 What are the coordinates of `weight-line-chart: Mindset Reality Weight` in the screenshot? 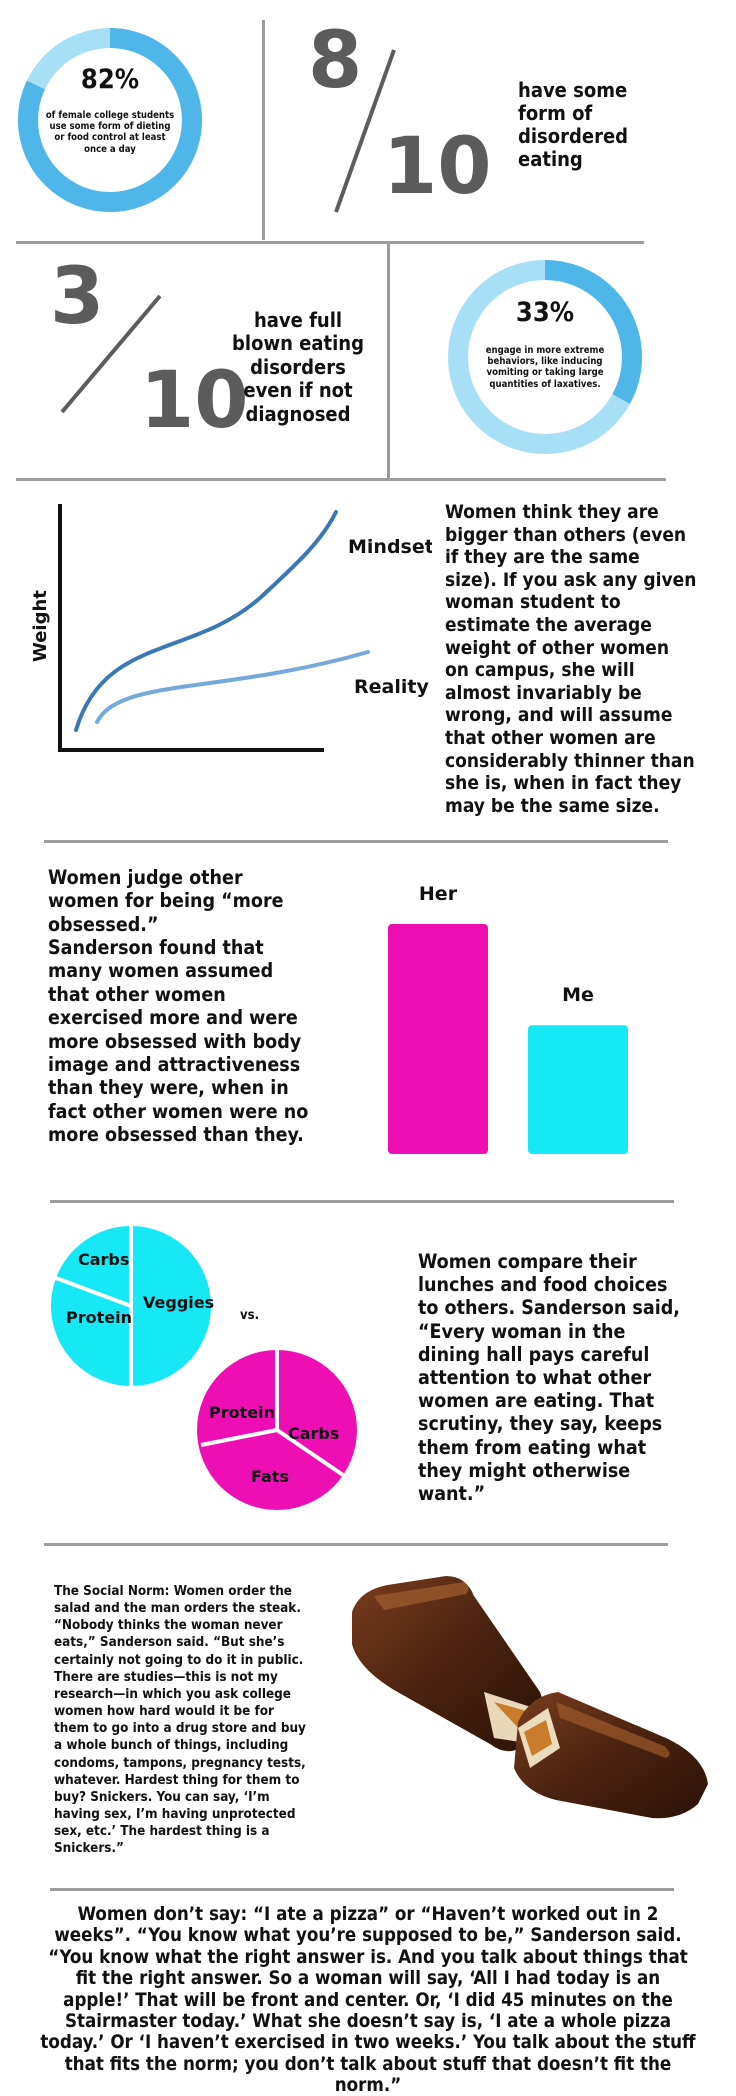 It's located at (231, 628).